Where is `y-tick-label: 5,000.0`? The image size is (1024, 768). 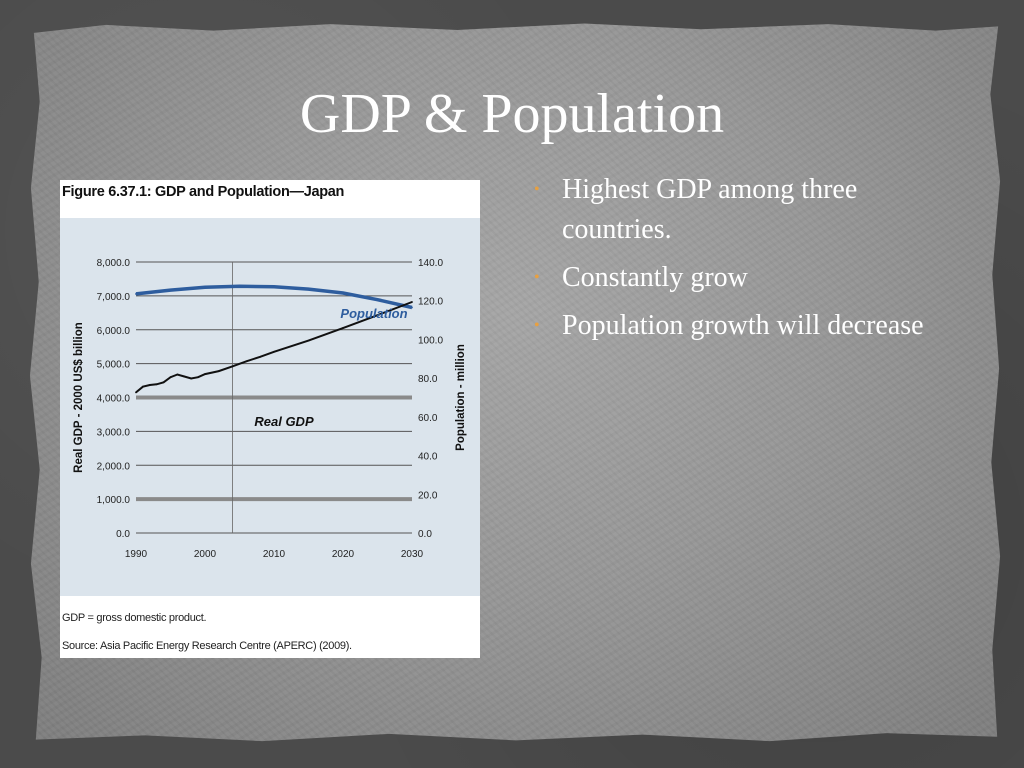
y-tick-label: 5,000.0 is located at coordinates (114, 365).